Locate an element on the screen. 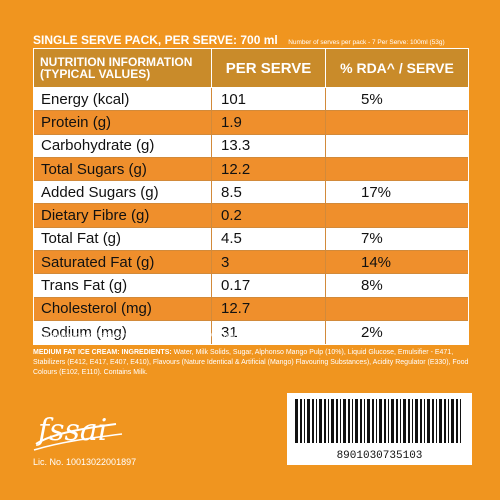 This screenshot has height=500, width=500. nutrient-per-serve: 1.9 is located at coordinates (269, 122).